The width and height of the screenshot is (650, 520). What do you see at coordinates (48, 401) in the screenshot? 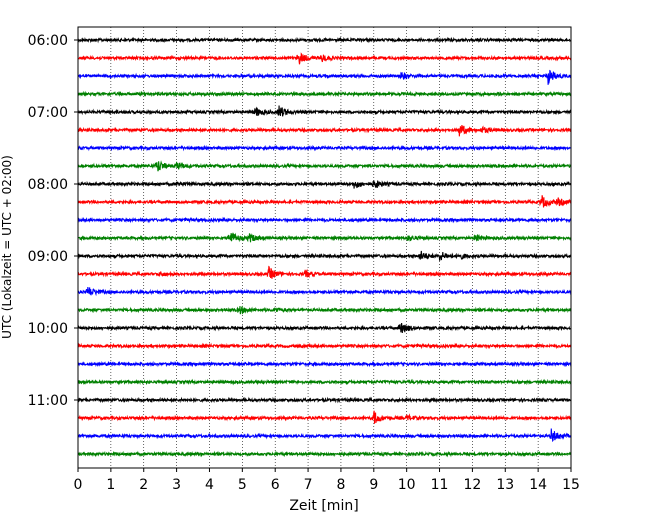
I see `y-tick-label: 11:00` at bounding box center [48, 401].